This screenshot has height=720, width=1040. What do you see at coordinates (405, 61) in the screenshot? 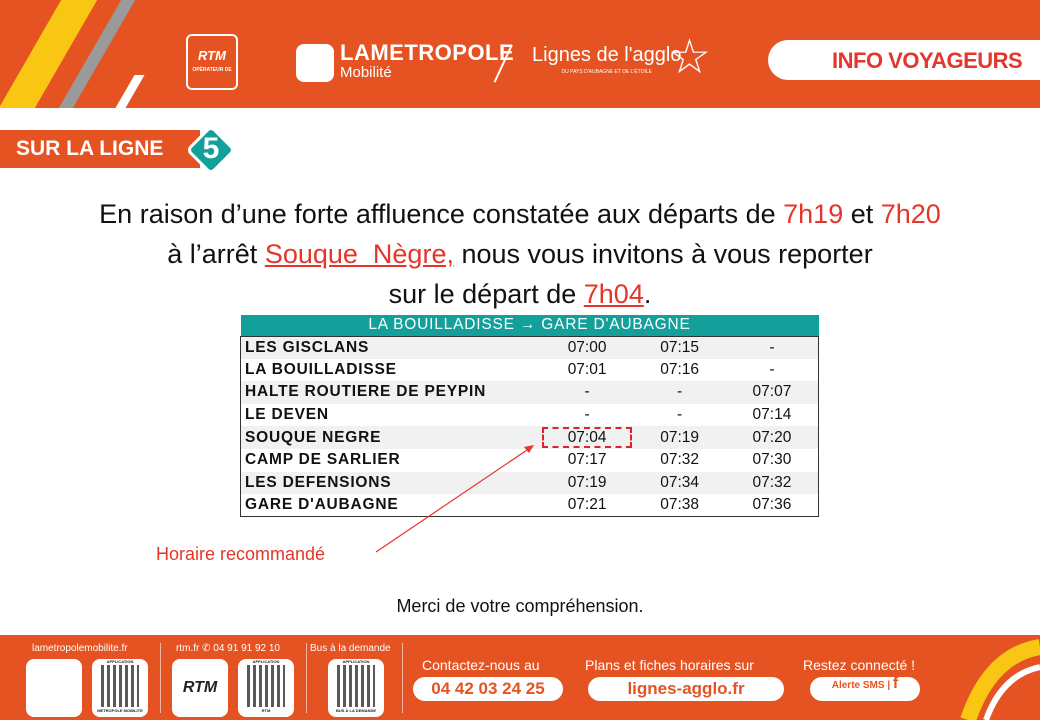
I see `metropole-logo: LAMETROPOLE Mobilité` at bounding box center [405, 61].